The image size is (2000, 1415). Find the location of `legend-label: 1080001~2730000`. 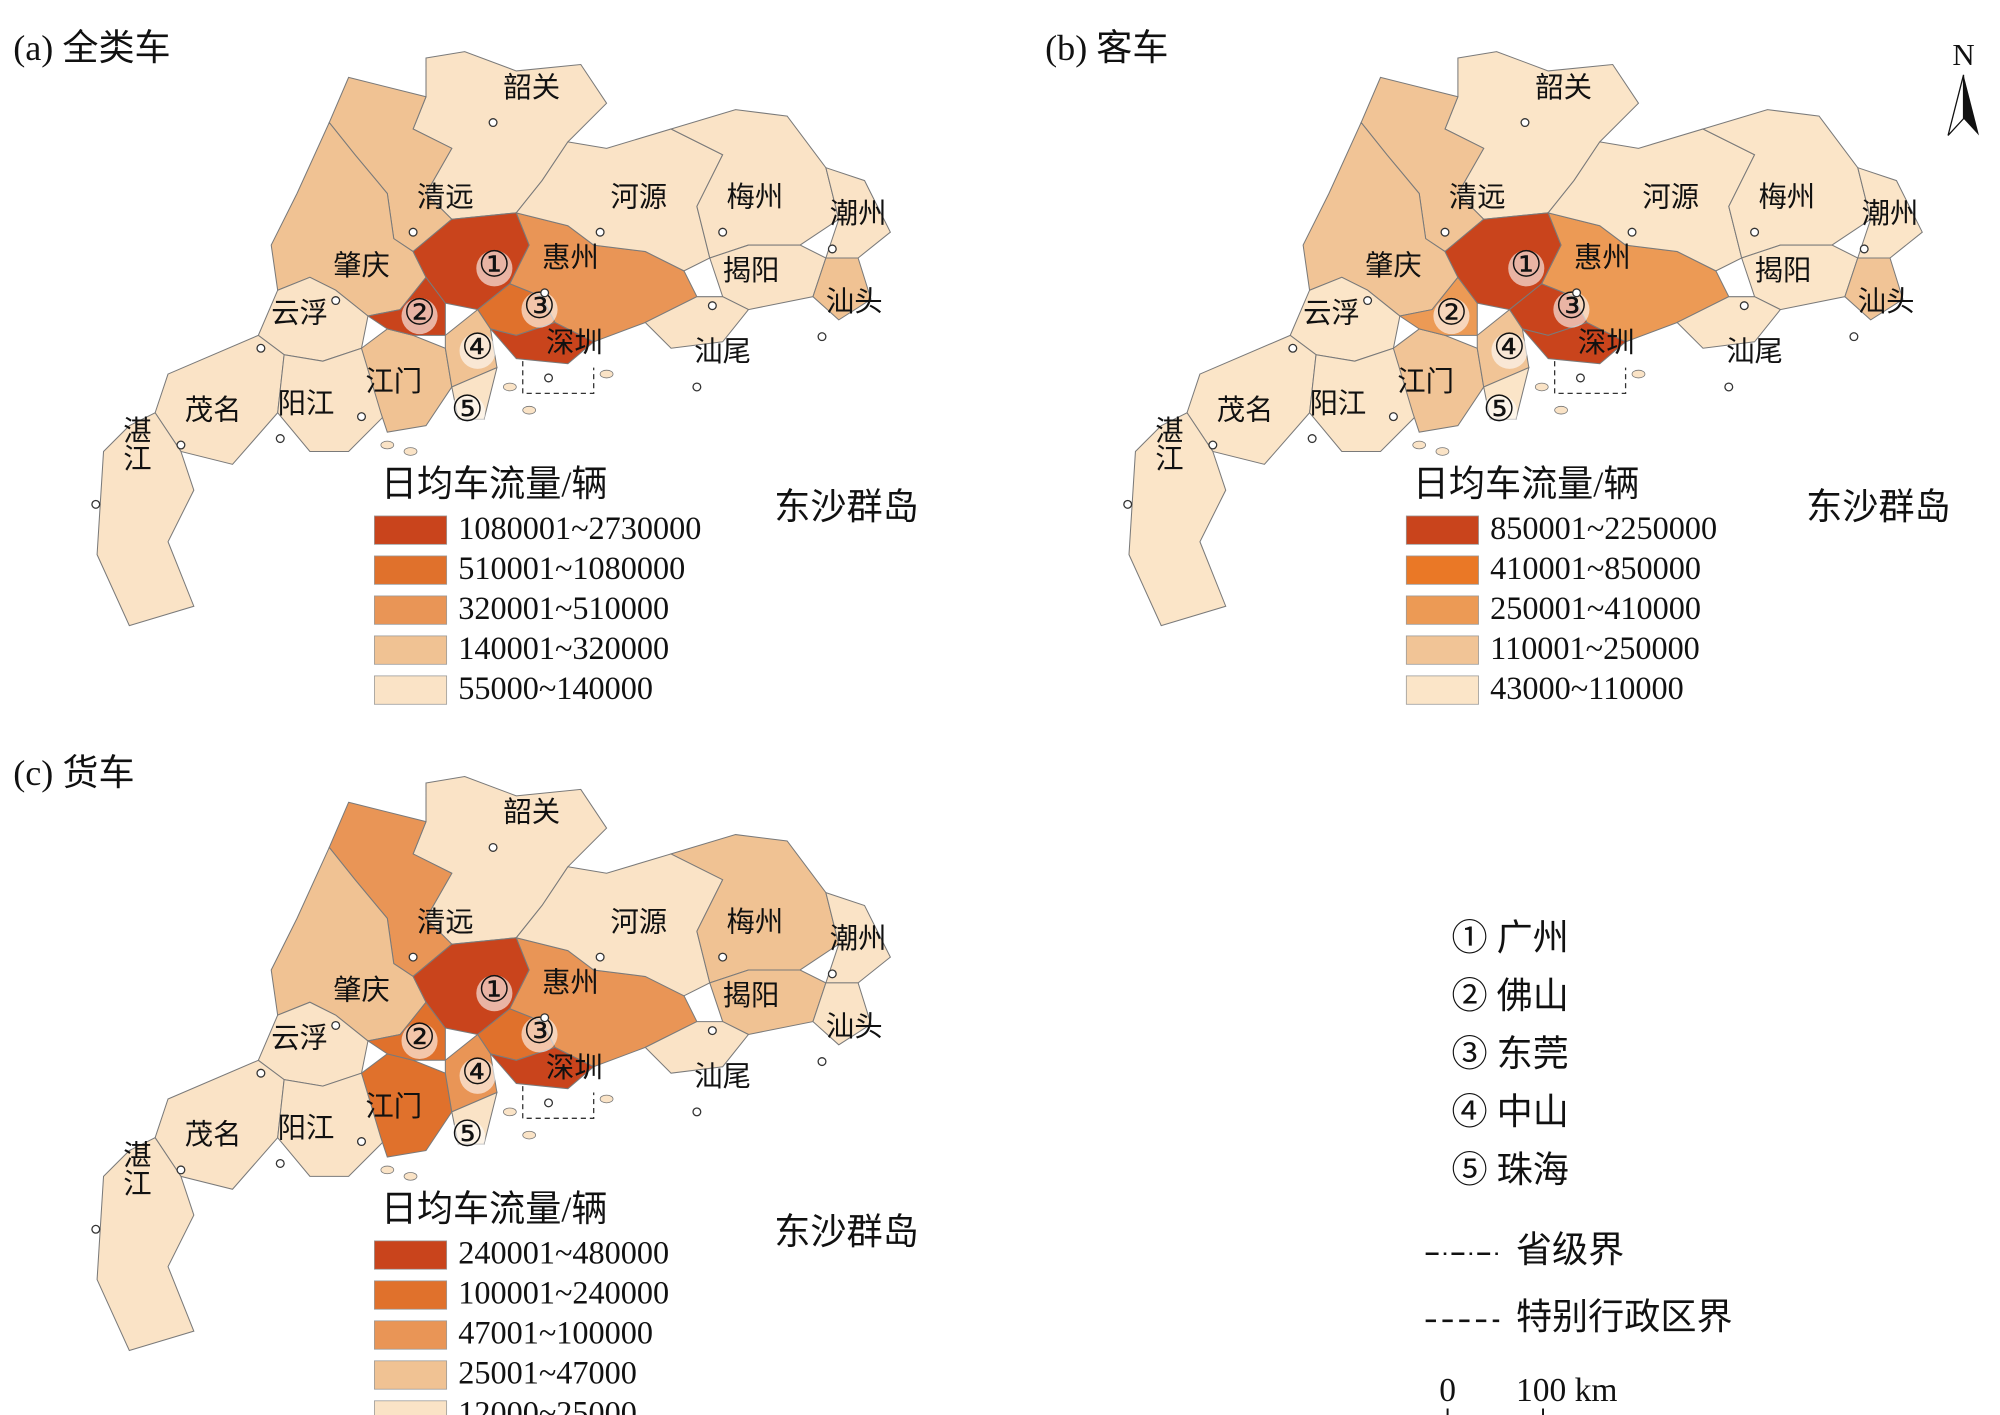

legend-label: 1080001~2730000 is located at coordinates (579, 528).